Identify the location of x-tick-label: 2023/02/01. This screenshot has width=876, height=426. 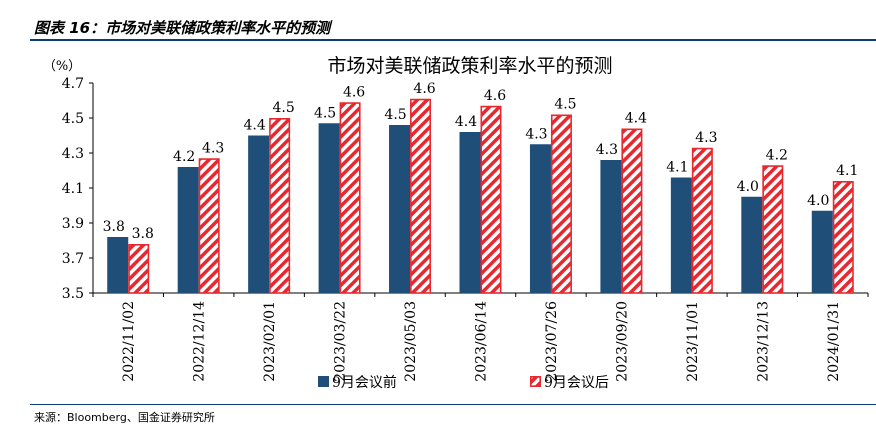
(270, 341).